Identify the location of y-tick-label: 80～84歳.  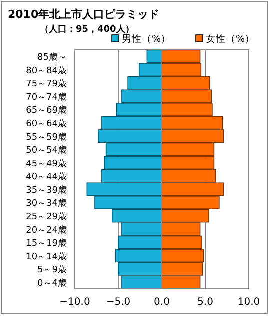
(46, 70).